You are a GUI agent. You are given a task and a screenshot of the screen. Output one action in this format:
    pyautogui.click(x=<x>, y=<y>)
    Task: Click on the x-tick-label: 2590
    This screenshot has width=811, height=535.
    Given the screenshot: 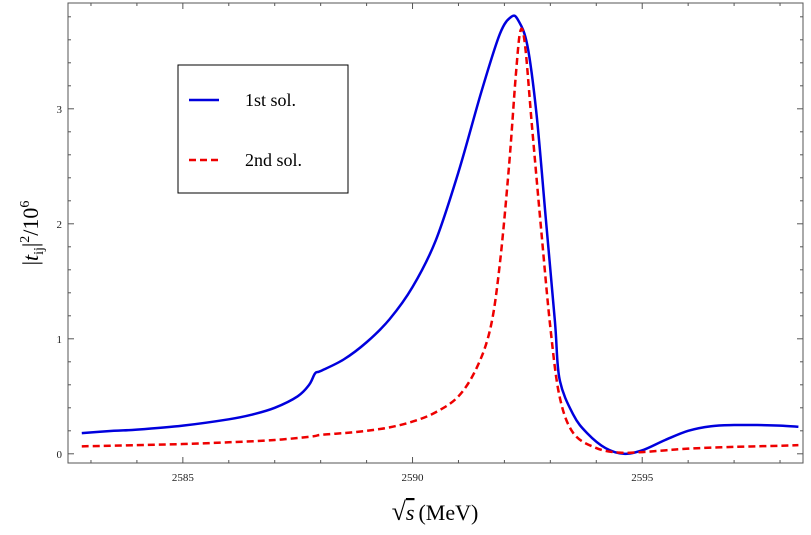 What is the action you would take?
    pyautogui.click(x=413, y=478)
    